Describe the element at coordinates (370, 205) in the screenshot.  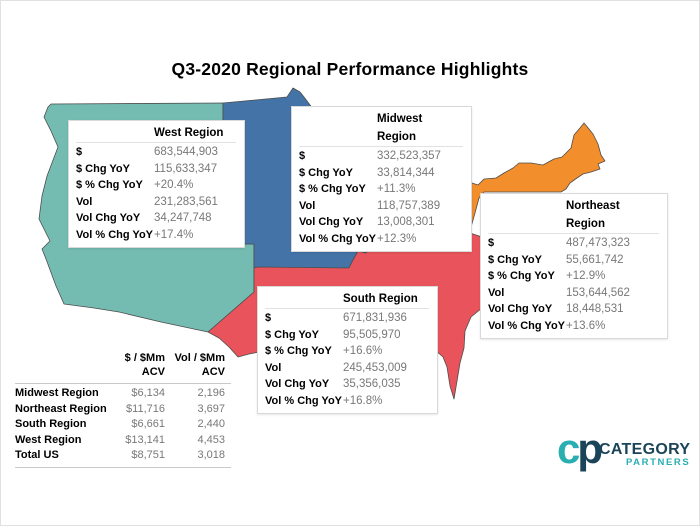
I see `stat-row: Vol 118,757,389` at that location.